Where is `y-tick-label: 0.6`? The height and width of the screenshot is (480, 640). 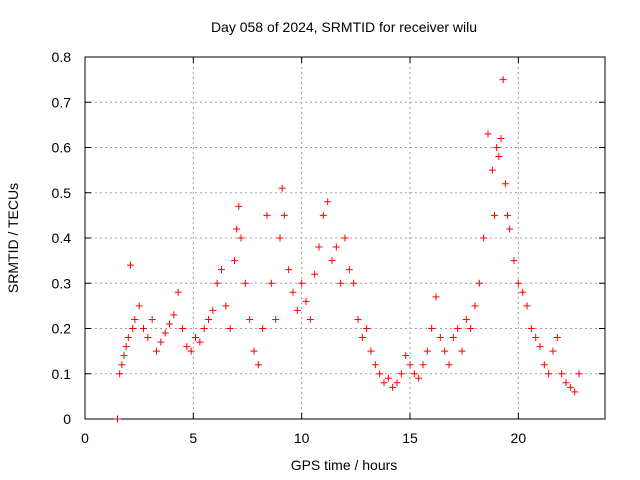
y-tick-label: 0.6 is located at coordinates (62, 148).